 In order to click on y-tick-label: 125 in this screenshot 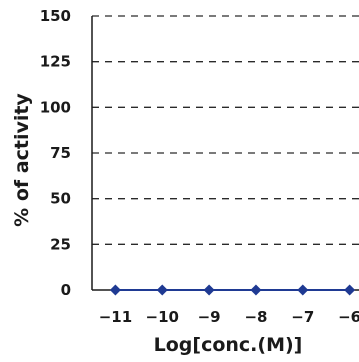, I will do `click(55, 62)`.